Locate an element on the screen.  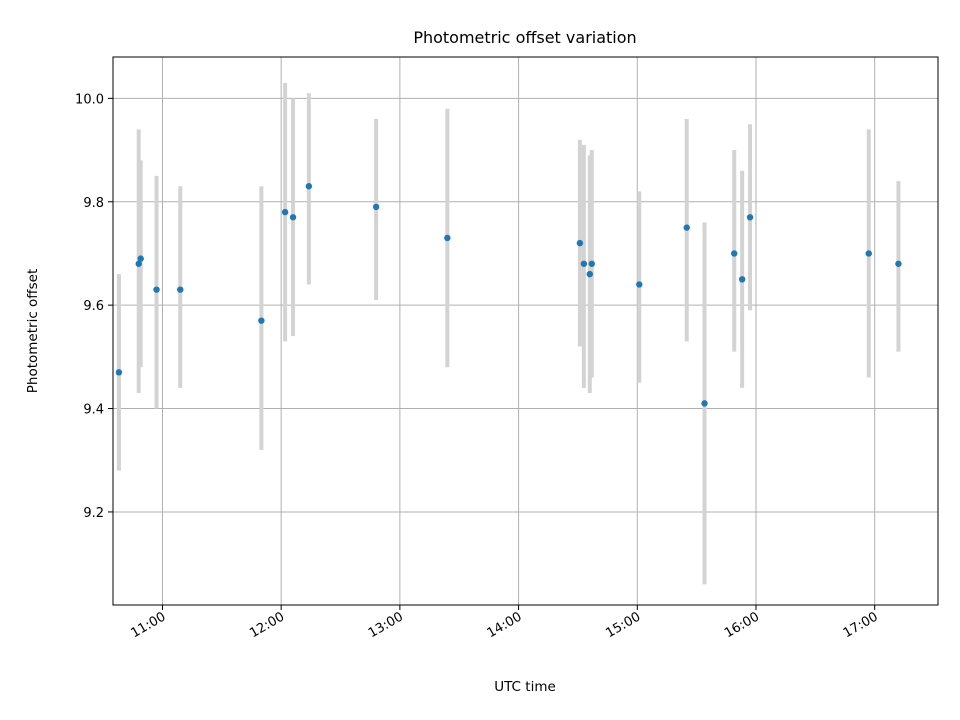
y-tick-label: 9.8 is located at coordinates (93, 203).